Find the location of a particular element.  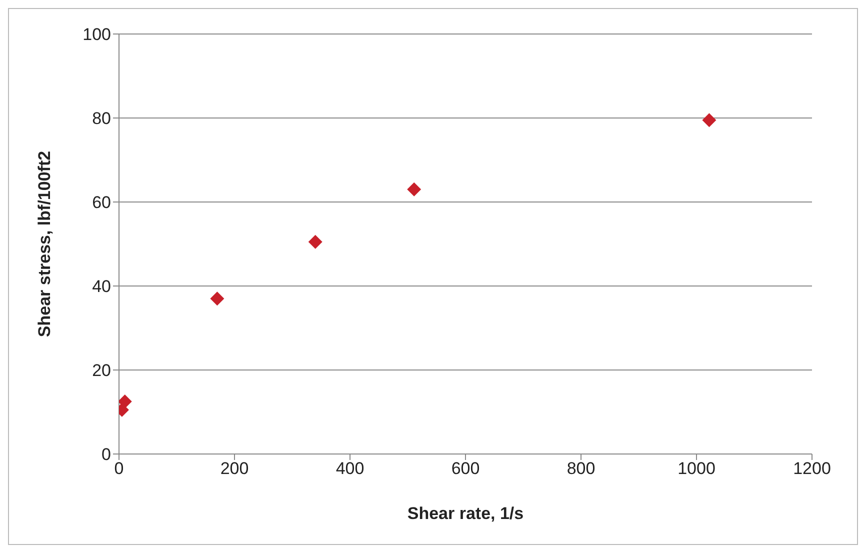

y-tick-label: 60 is located at coordinates (101, 202).